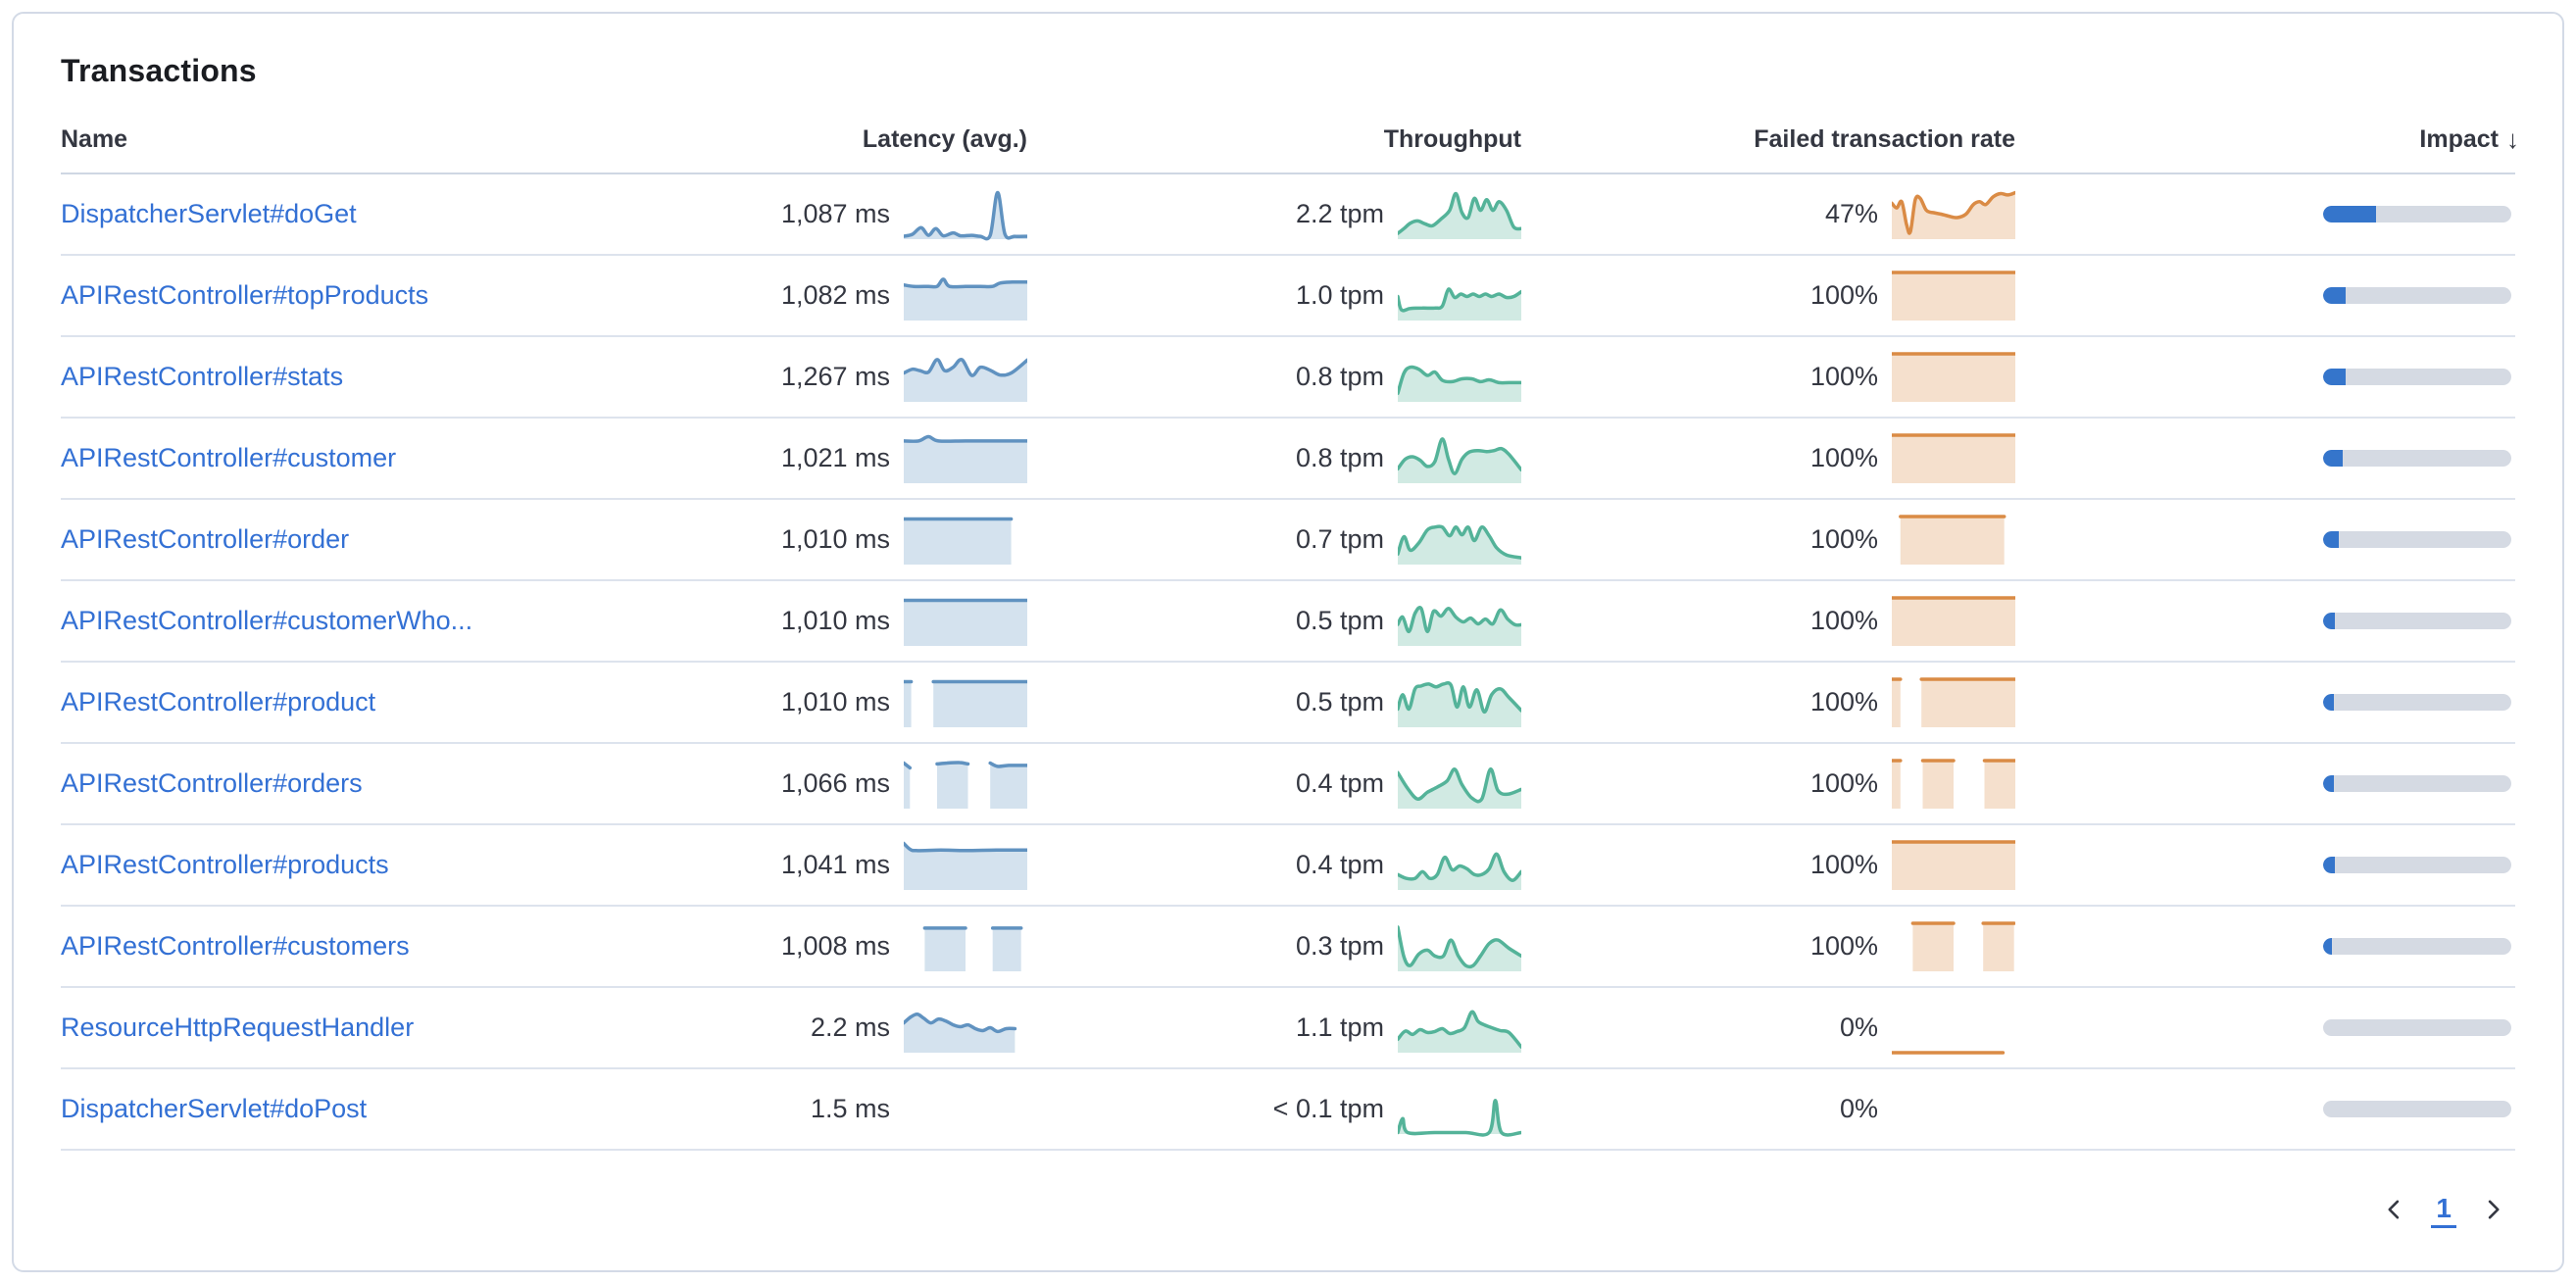 The image size is (2576, 1284). Describe the element at coordinates (1884, 139) in the screenshot. I see `column-header-failed-rate: Failed transaction rate` at that location.